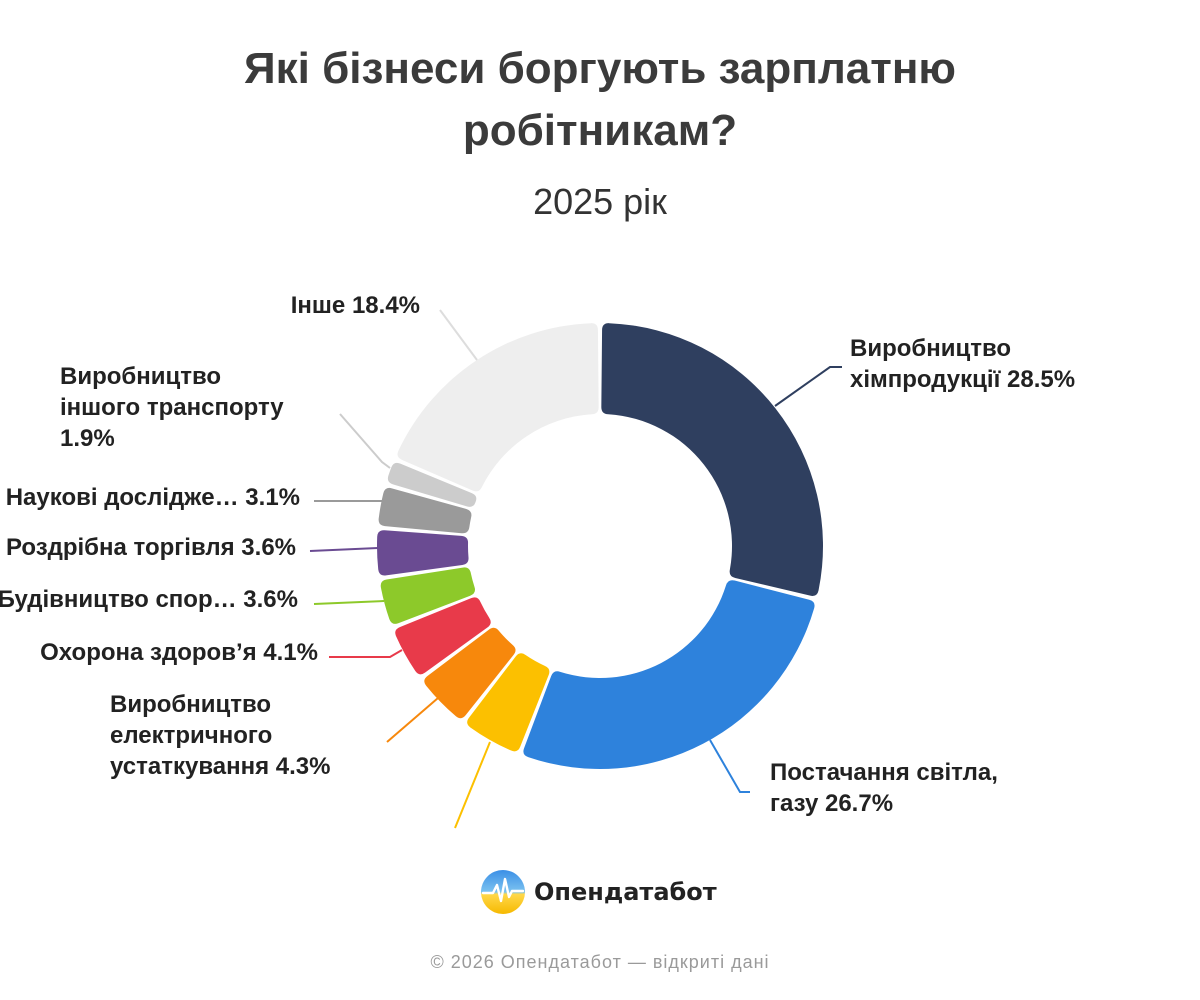  Describe the element at coordinates (600, 201) in the screenshot. I see `chart-subtitle: 2025 рік` at that location.